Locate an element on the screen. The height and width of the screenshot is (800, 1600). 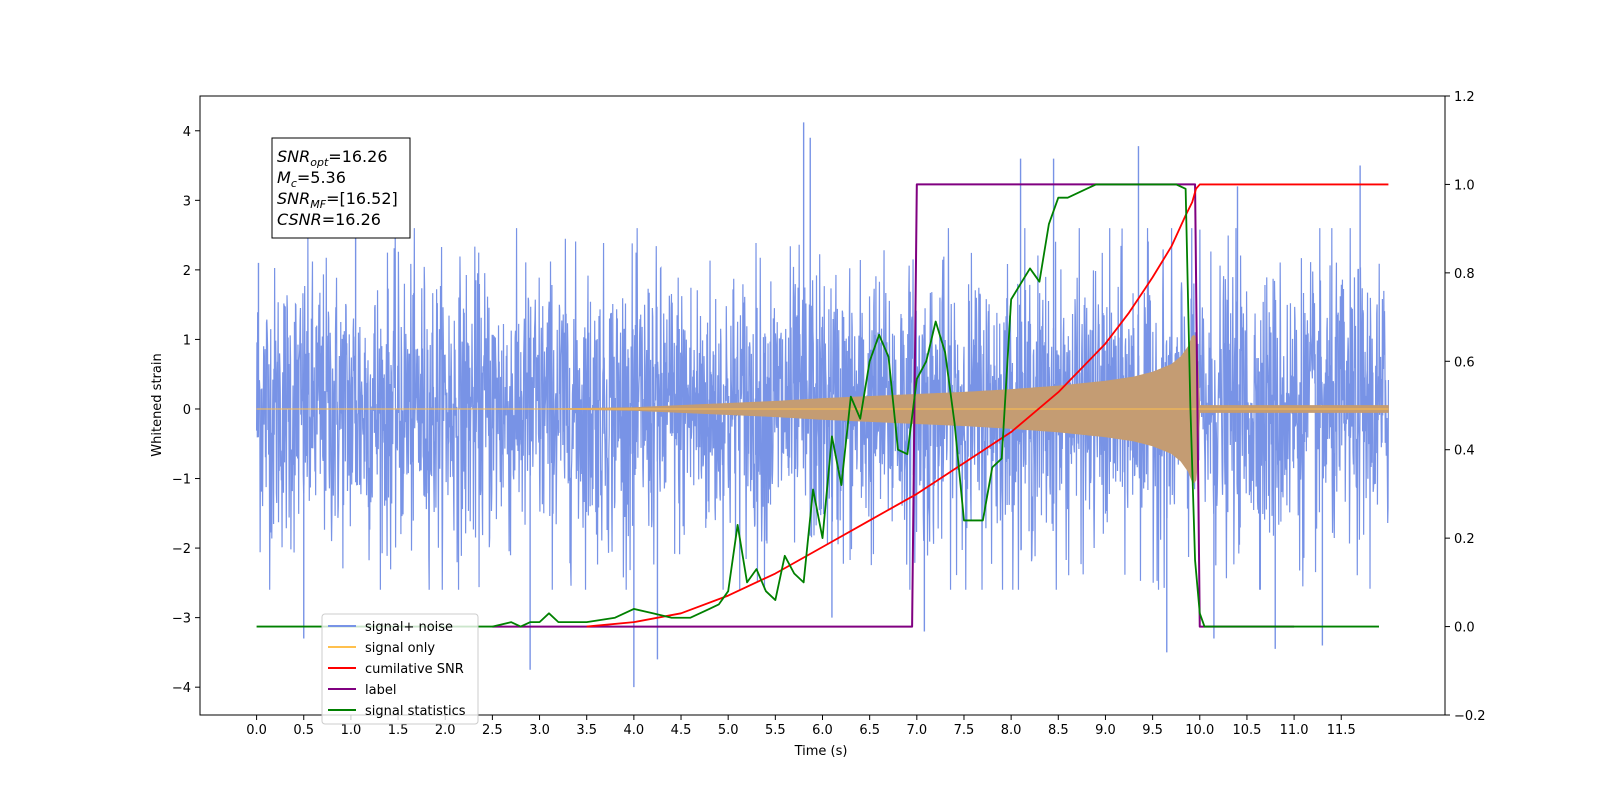
y-left-tick-label: 2 is located at coordinates (187, 271).